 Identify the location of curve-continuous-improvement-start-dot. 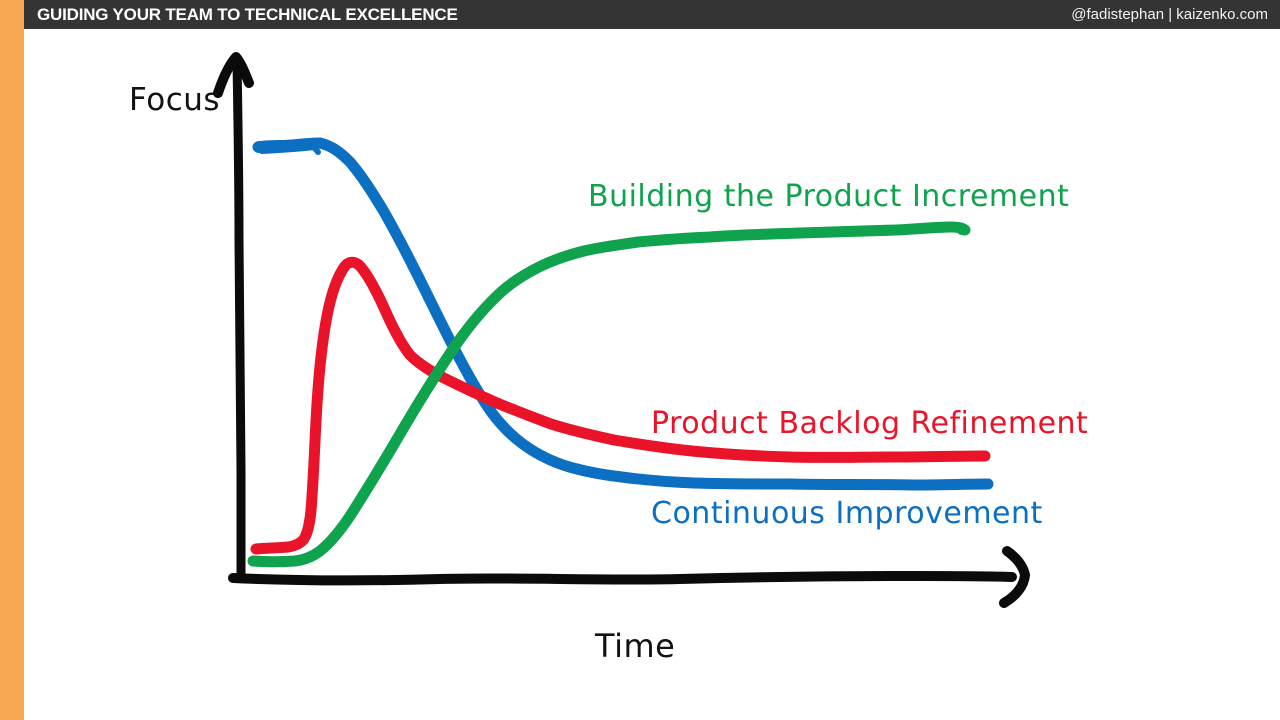
(259, 147).